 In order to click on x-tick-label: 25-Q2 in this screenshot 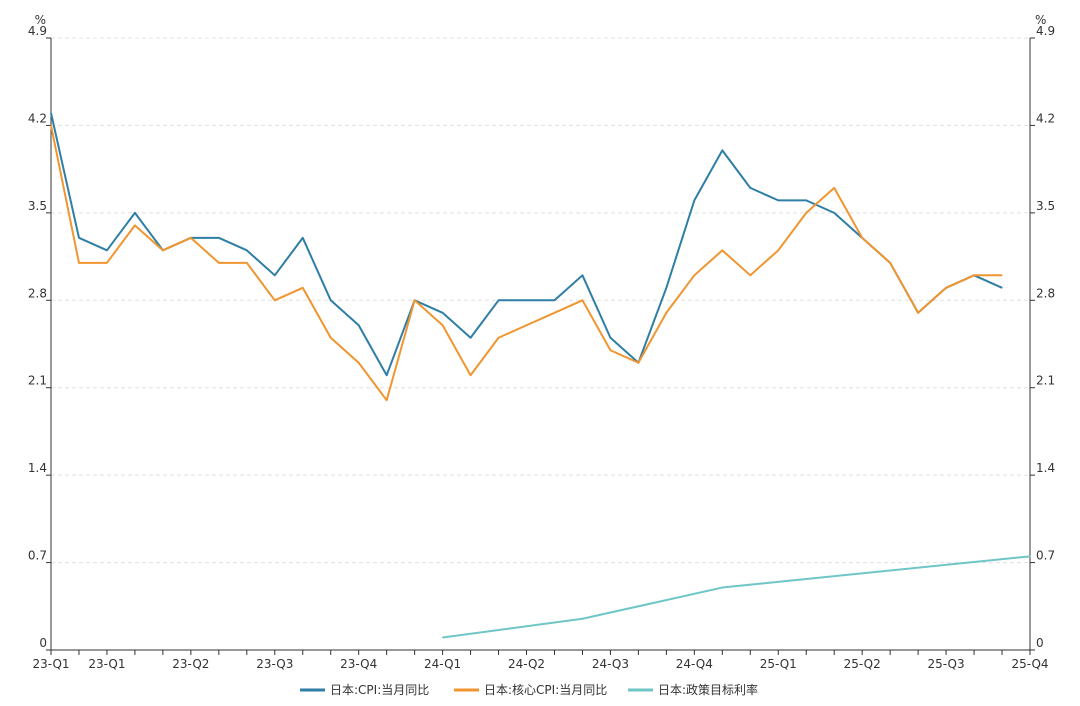, I will do `click(862, 664)`.